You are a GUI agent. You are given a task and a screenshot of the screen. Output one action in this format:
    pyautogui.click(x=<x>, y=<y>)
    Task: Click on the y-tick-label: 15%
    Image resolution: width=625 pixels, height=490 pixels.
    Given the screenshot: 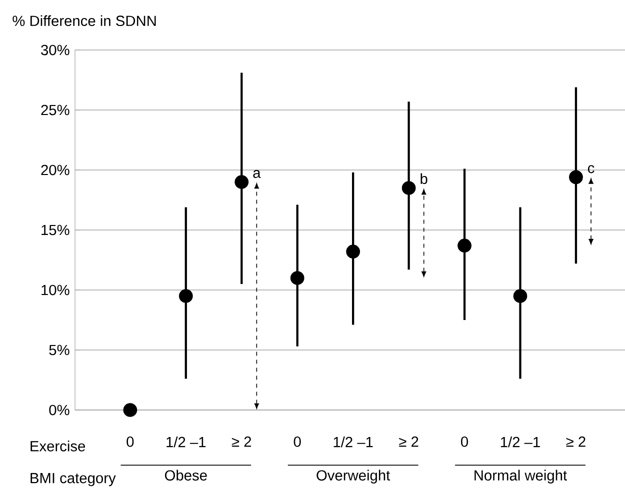 What is the action you would take?
    pyautogui.click(x=56, y=230)
    